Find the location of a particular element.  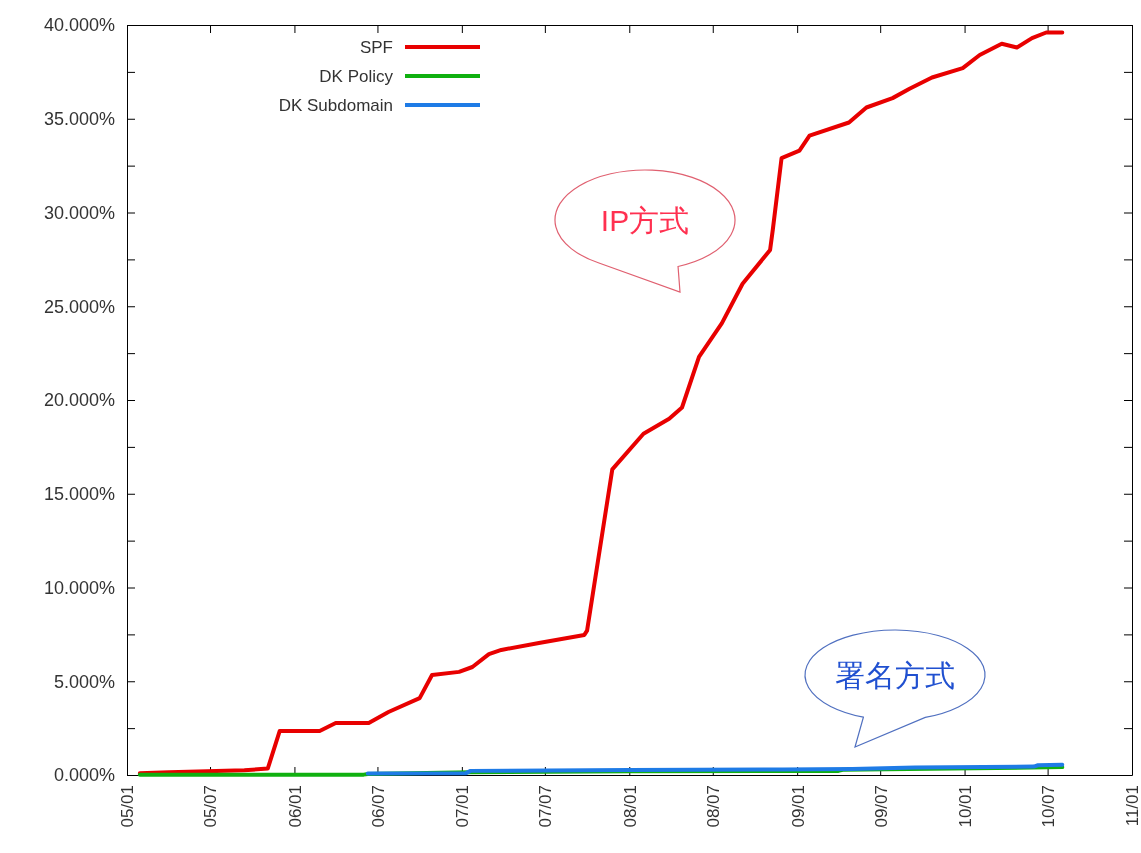

x-tick-label: 05/07 is located at coordinates (211, 806).